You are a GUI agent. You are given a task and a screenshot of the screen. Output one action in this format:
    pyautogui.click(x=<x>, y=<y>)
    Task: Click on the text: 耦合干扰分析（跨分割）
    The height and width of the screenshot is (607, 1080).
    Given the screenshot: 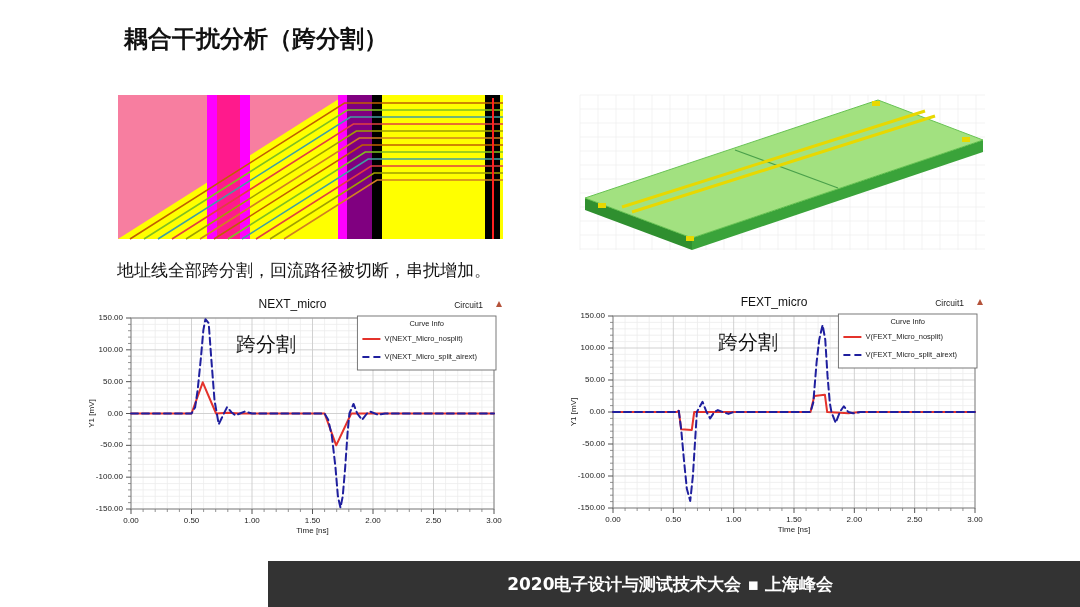 What is the action you would take?
    pyautogui.click(x=255, y=39)
    